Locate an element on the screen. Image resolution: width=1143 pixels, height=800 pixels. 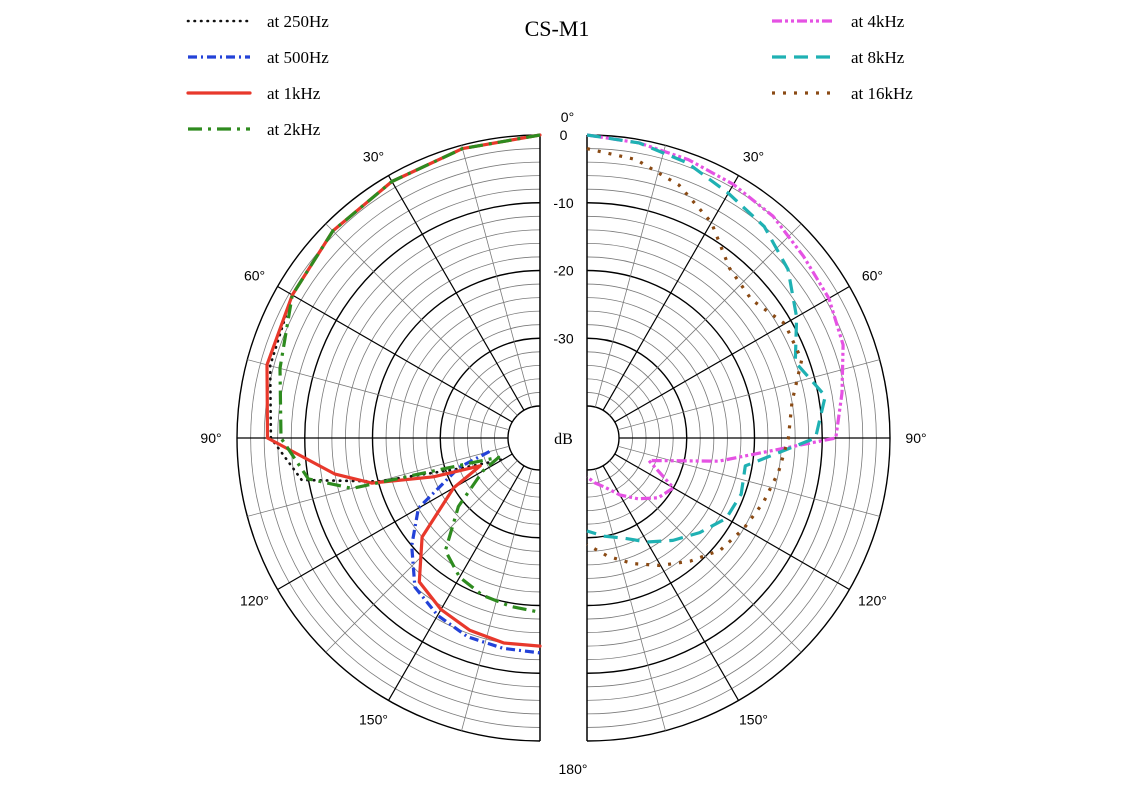
series-line-at-16khz is located at coordinates (695, 357).